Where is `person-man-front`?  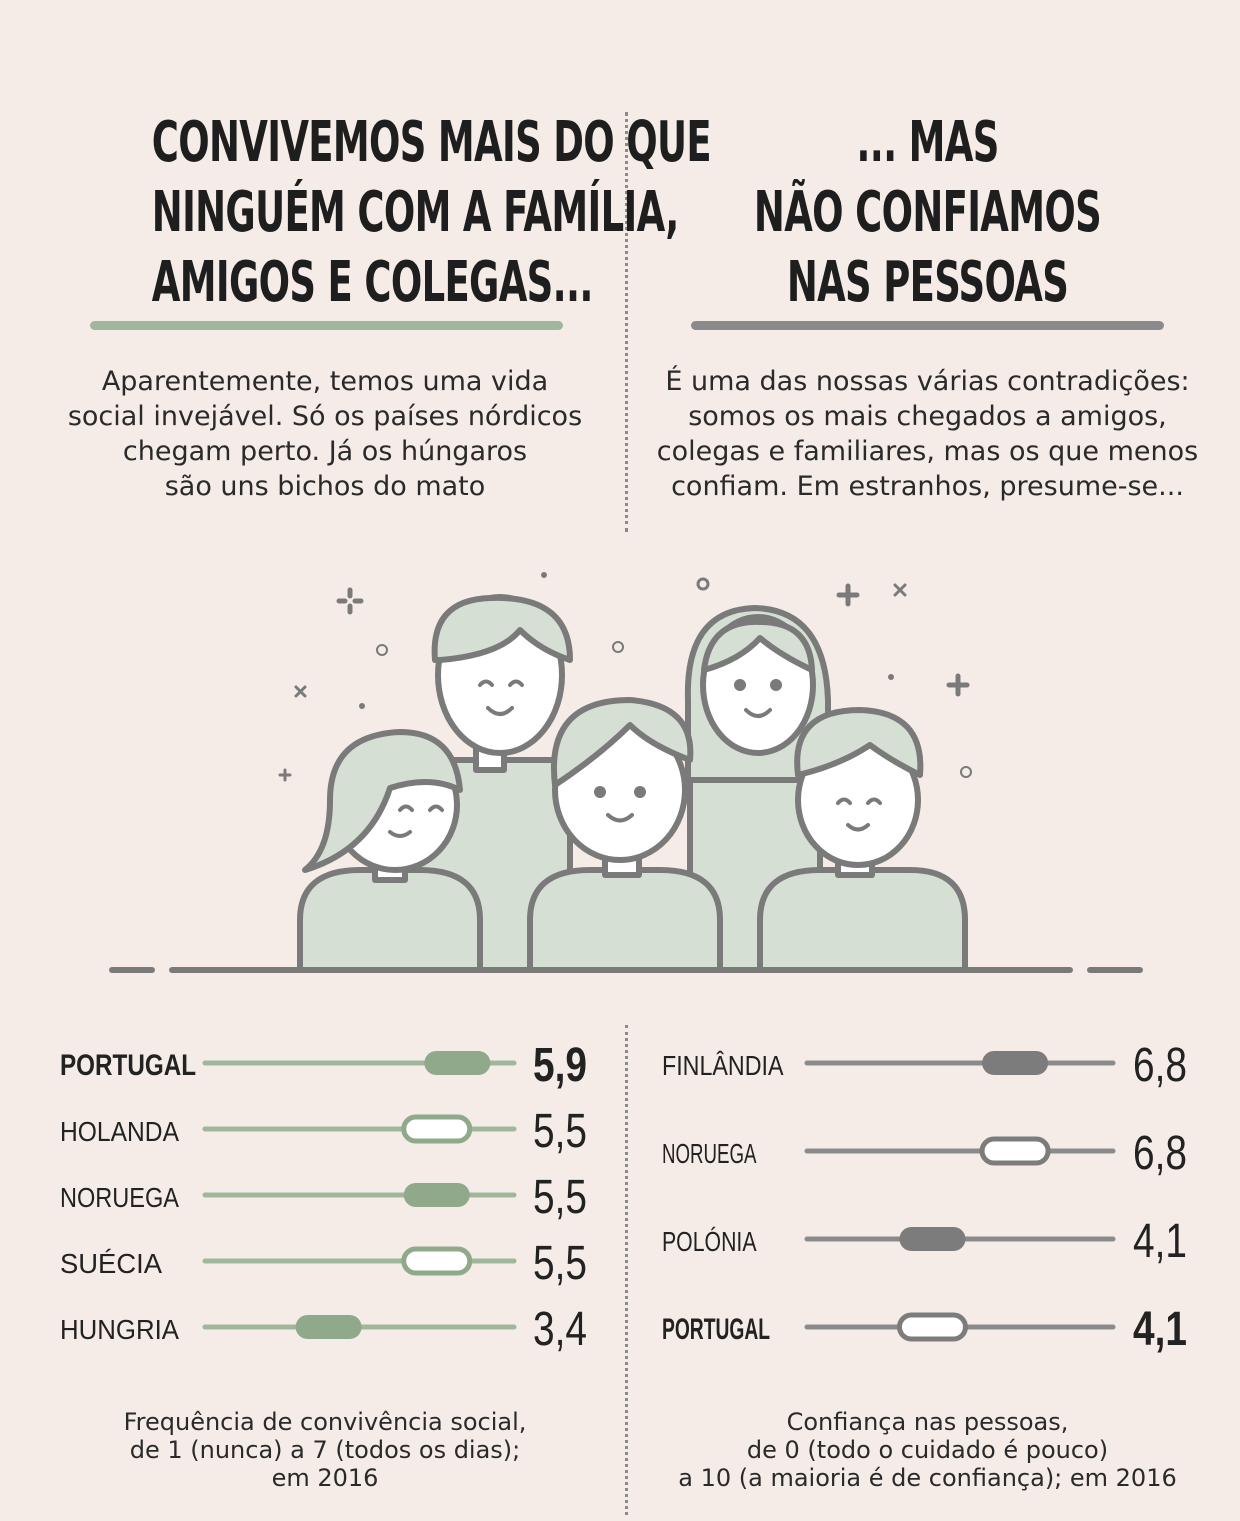
person-man-front is located at coordinates (625, 835).